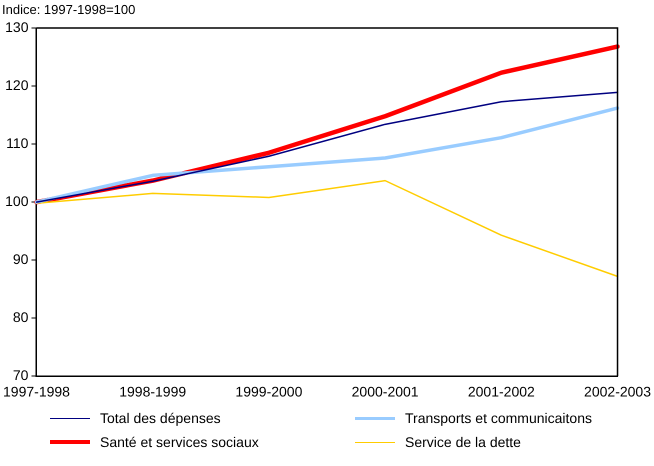  Describe the element at coordinates (160, 418) in the screenshot. I see `legend-label: Total des dépenses` at that location.